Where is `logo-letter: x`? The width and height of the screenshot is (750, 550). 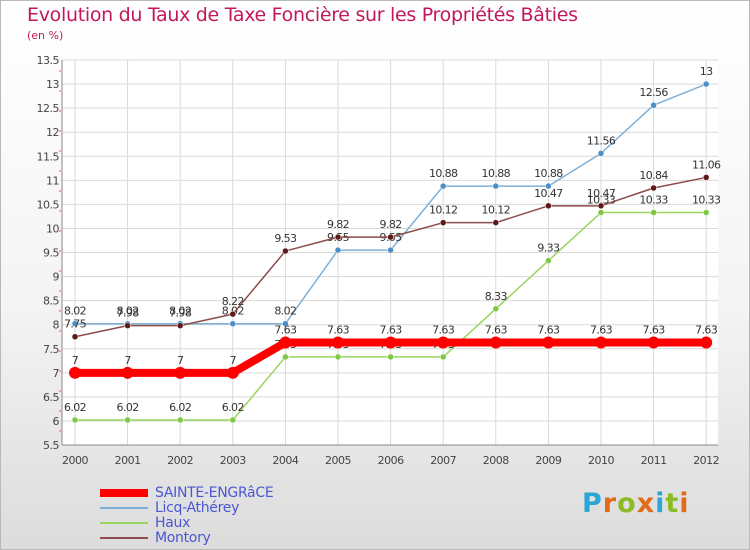
logo-letter: x is located at coordinates (646, 503).